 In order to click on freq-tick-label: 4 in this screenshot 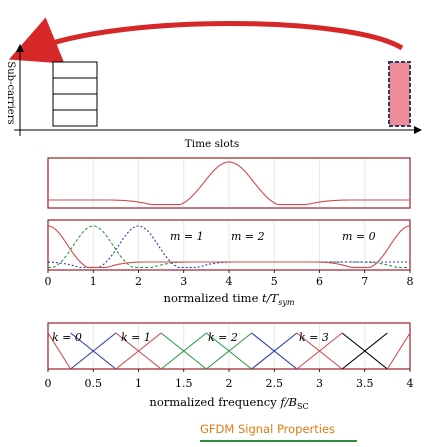, I will do `click(410, 383)`.